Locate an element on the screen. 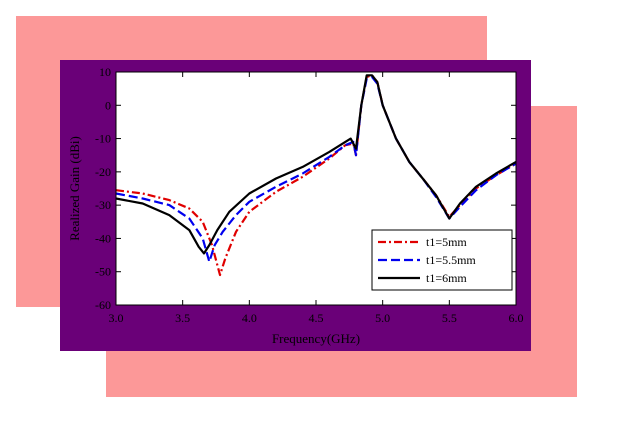 The image size is (634, 435). x-tick-label: 5.5 is located at coordinates (449, 318).